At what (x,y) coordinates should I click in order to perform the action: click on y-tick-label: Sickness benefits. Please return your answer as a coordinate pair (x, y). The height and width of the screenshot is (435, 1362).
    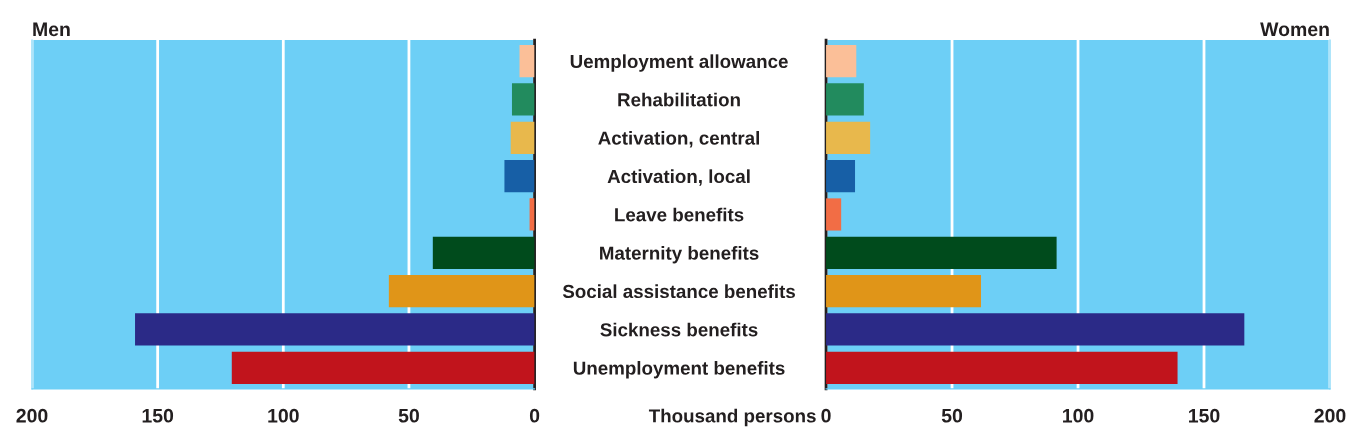
    Looking at the image, I should click on (679, 329).